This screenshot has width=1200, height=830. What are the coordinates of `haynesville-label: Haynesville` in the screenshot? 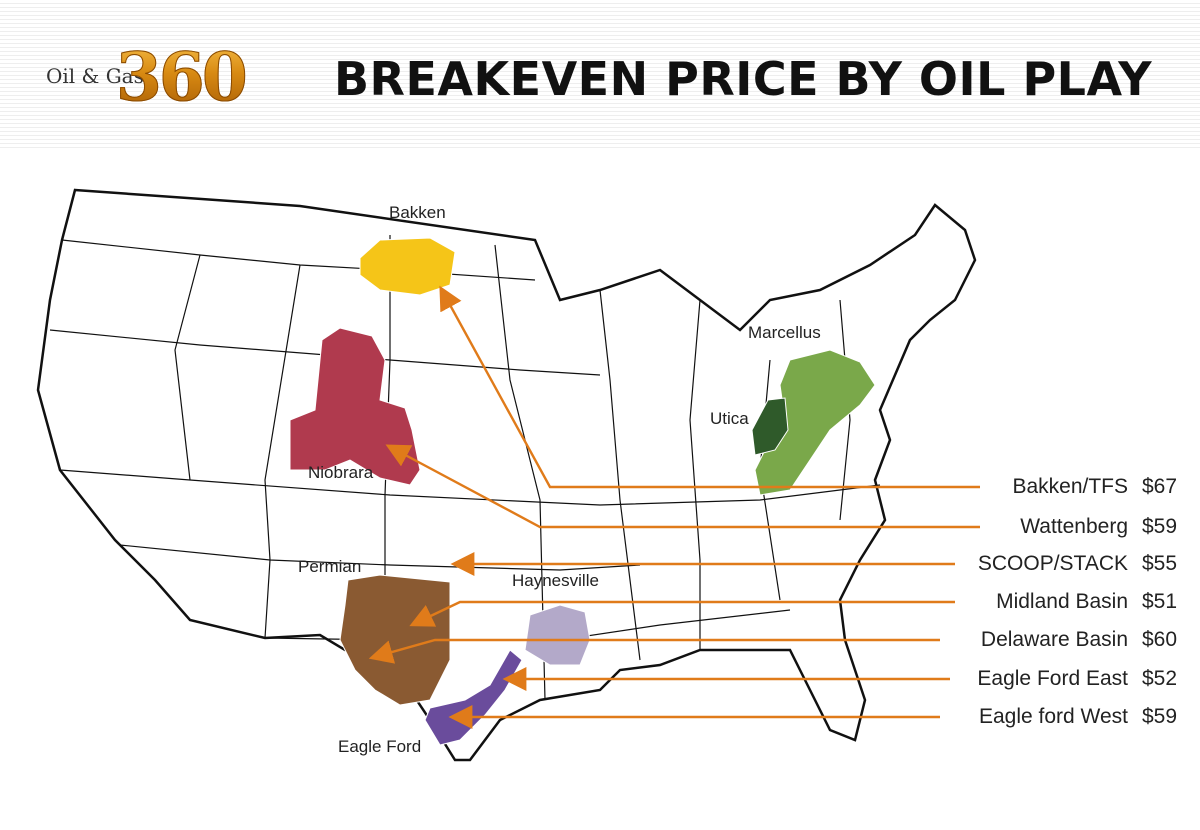 It's located at (555, 580).